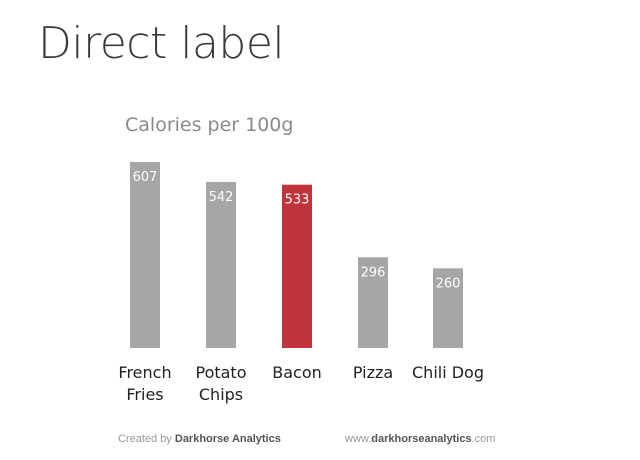  What do you see at coordinates (144, 394) in the screenshot?
I see `category-label: Fries` at bounding box center [144, 394].